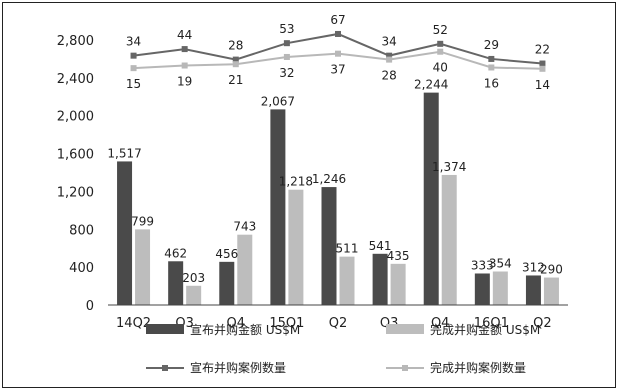 The width and height of the screenshot is (620, 392). Describe the element at coordinates (329, 179) in the screenshot. I see `bar-value-label: 1,246` at that location.